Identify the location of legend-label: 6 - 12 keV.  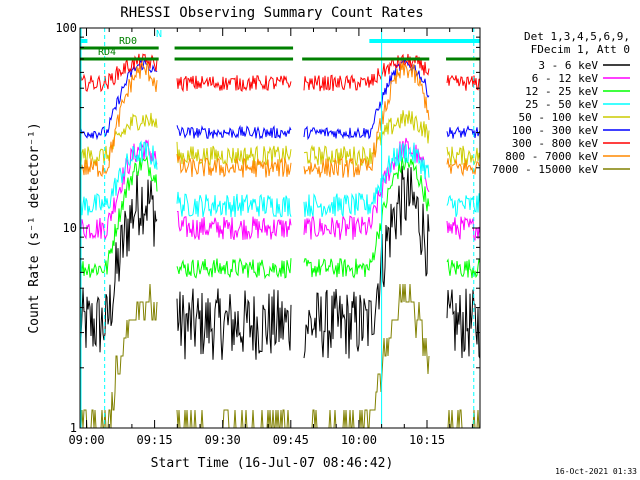
(565, 78).